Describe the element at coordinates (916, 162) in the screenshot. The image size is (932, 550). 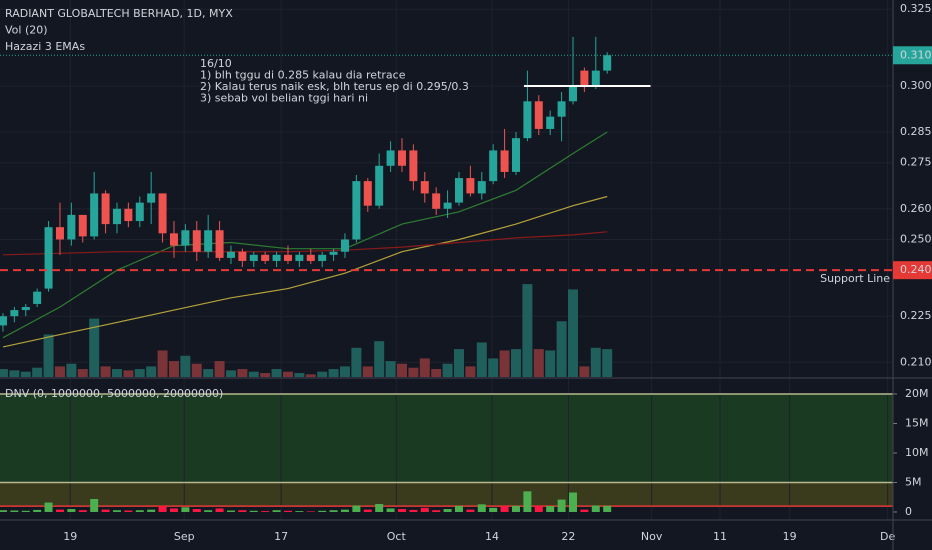
I see `y-tick-label: 0.275` at that location.